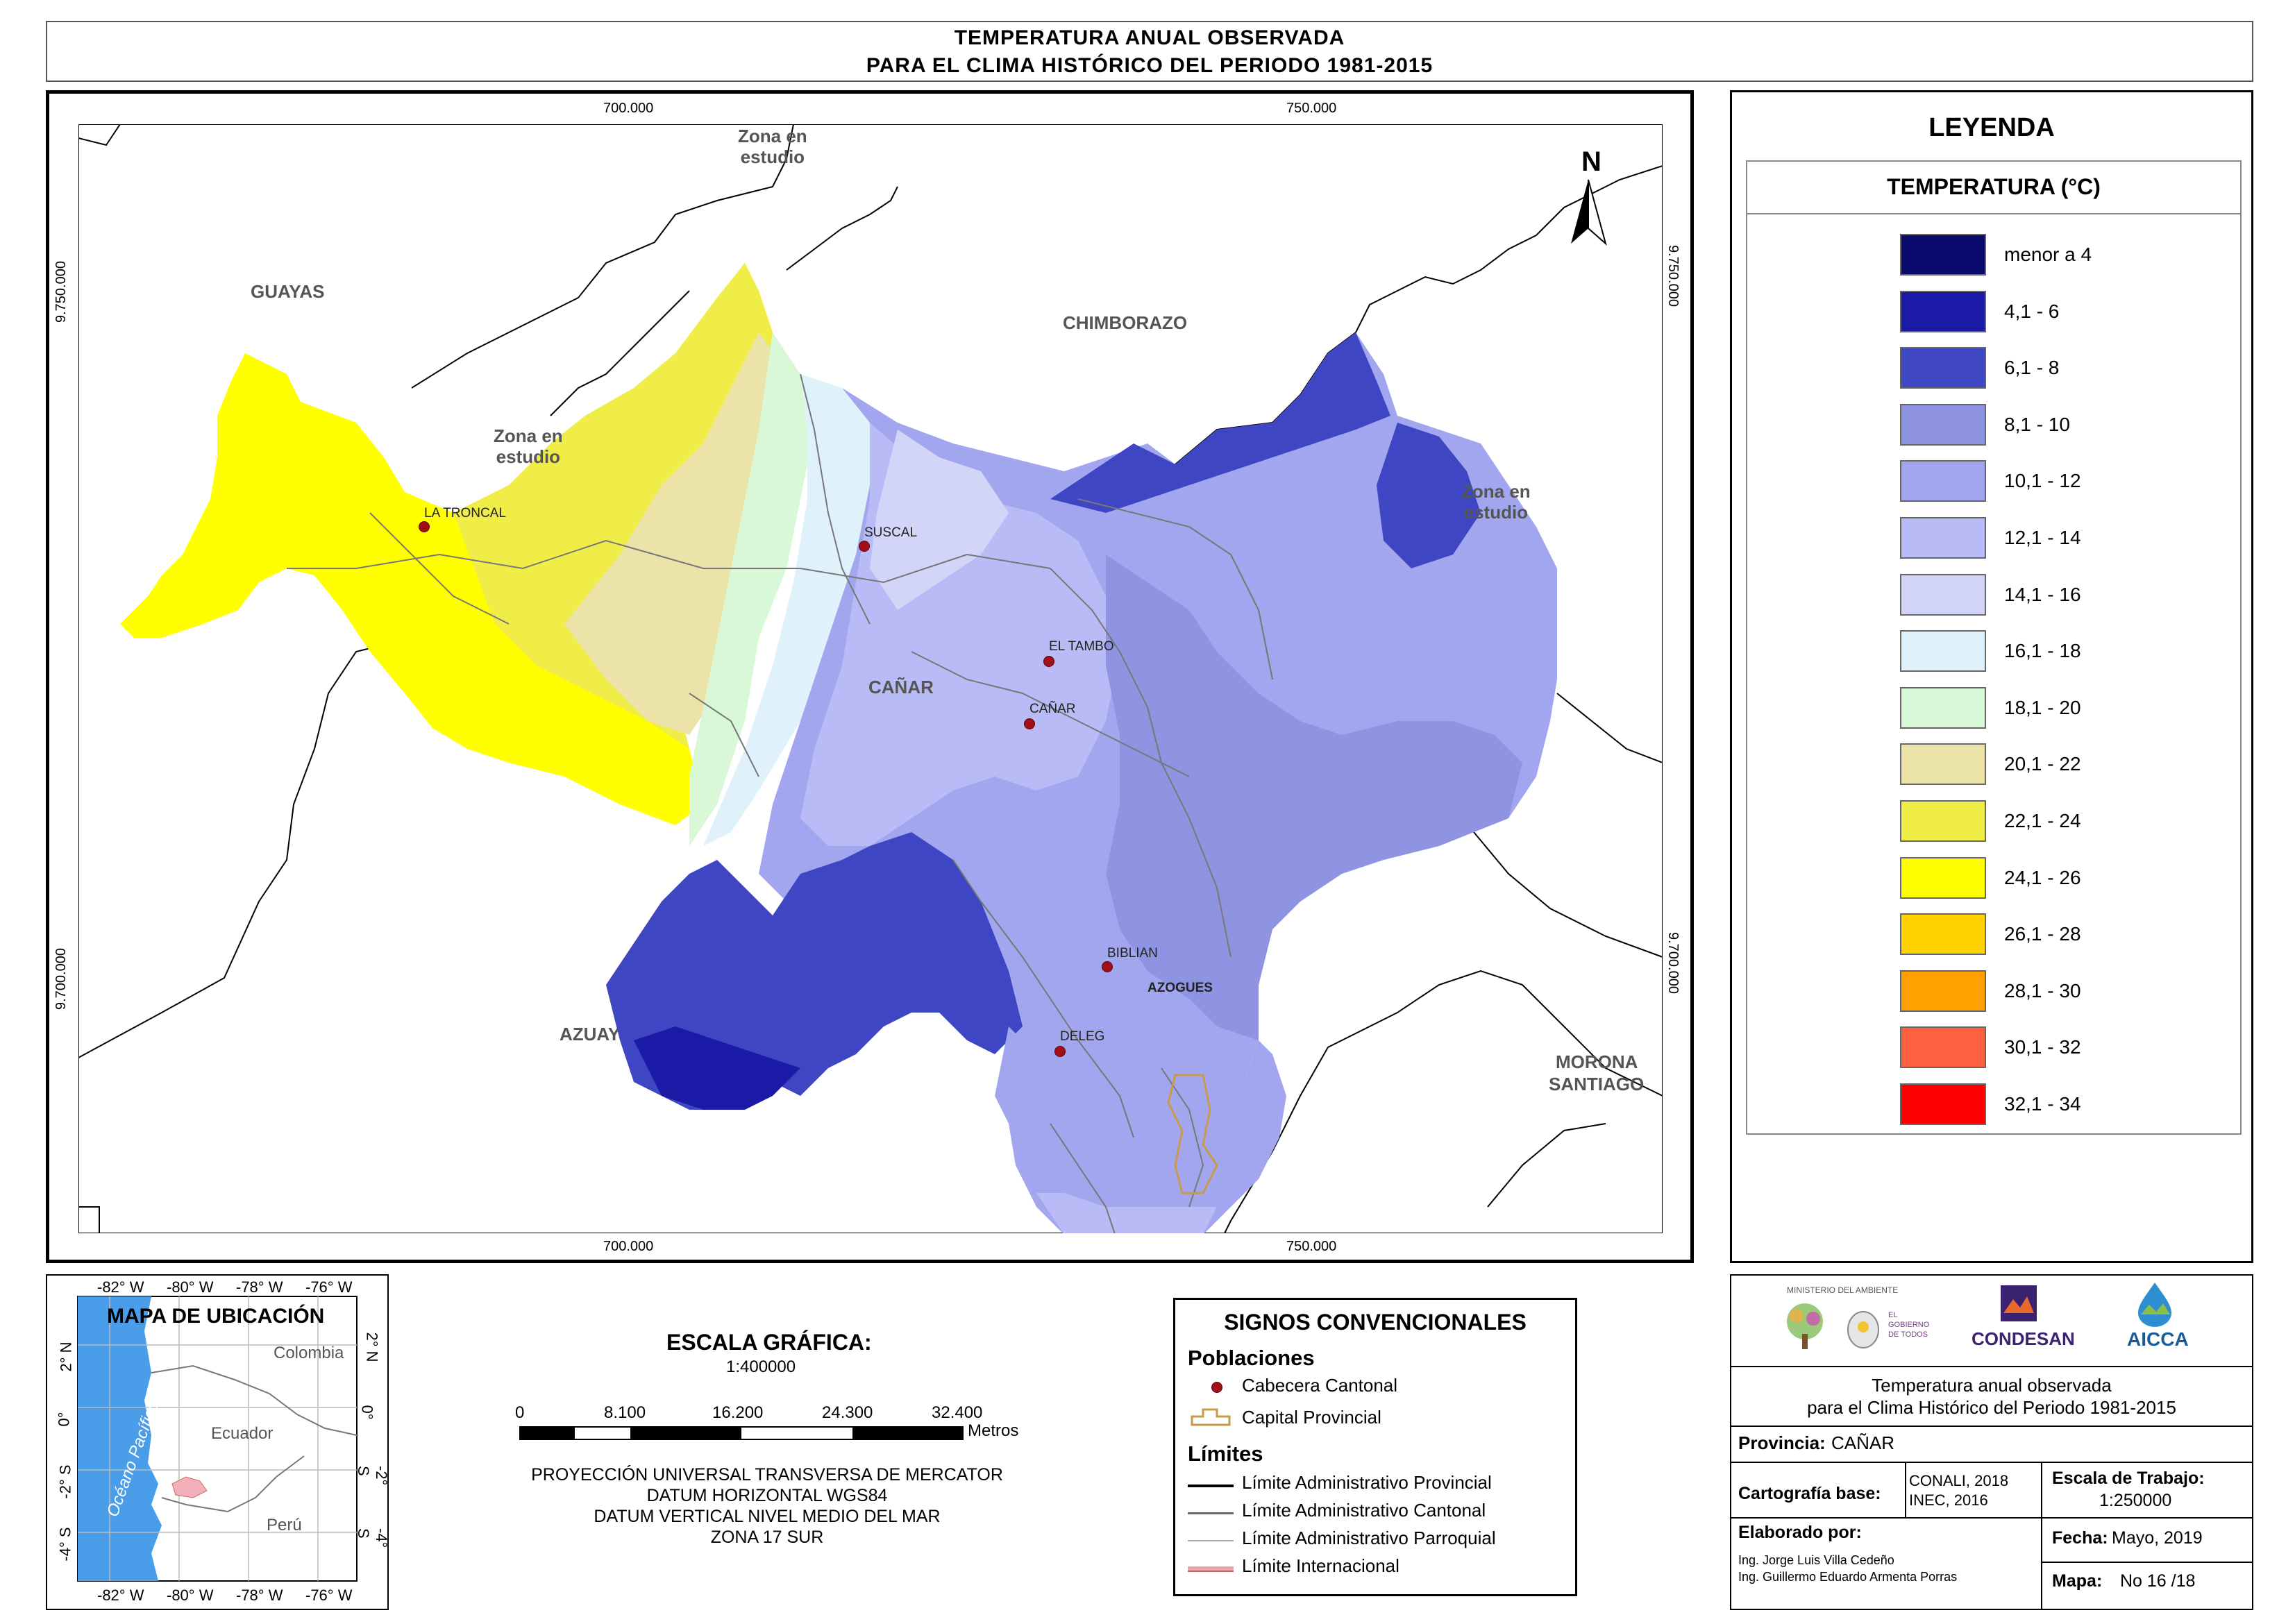 This screenshot has height=1624, width=2295. I want to click on legend-label: 14,1 - 16, so click(2042, 594).